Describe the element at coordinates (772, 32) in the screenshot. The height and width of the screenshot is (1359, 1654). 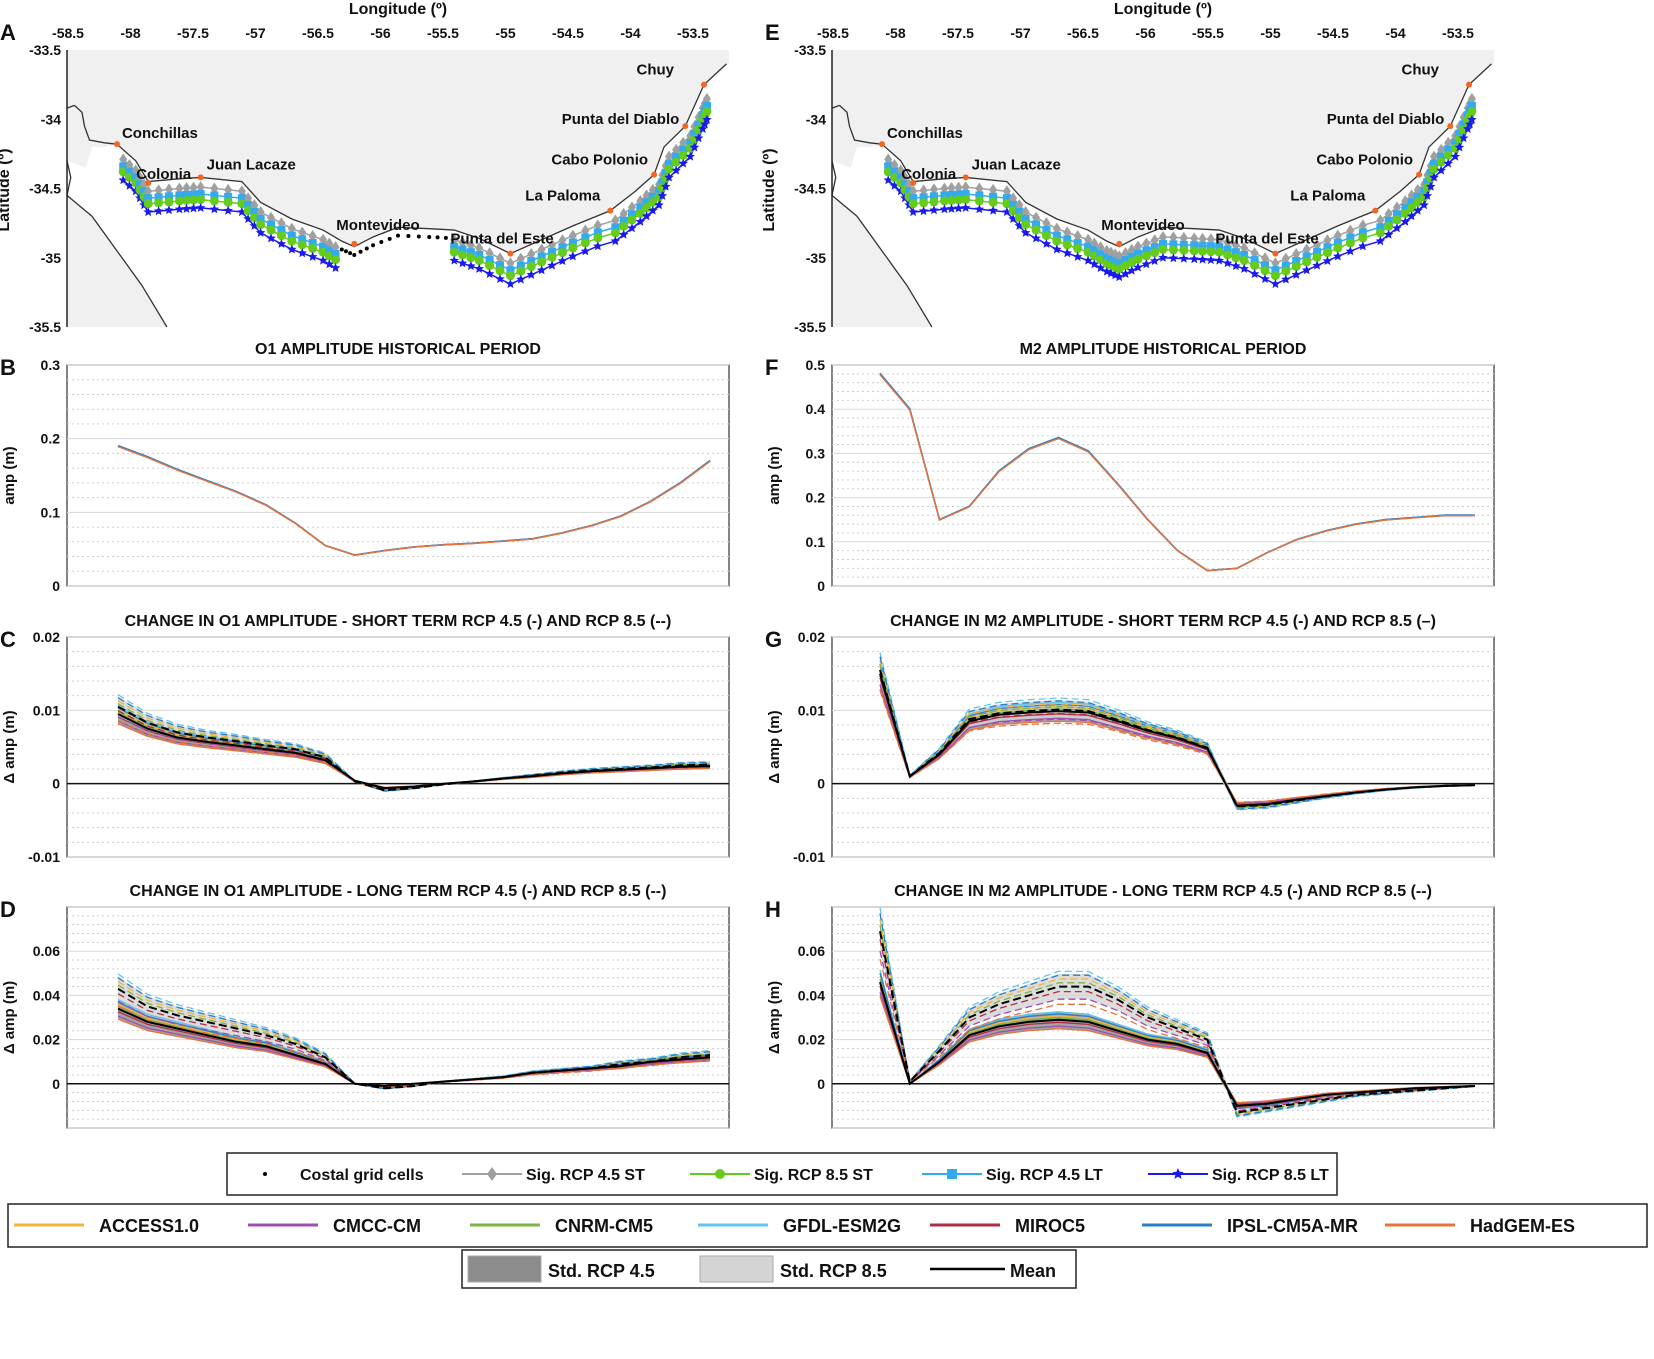
I see `panel-letter: E` at that location.